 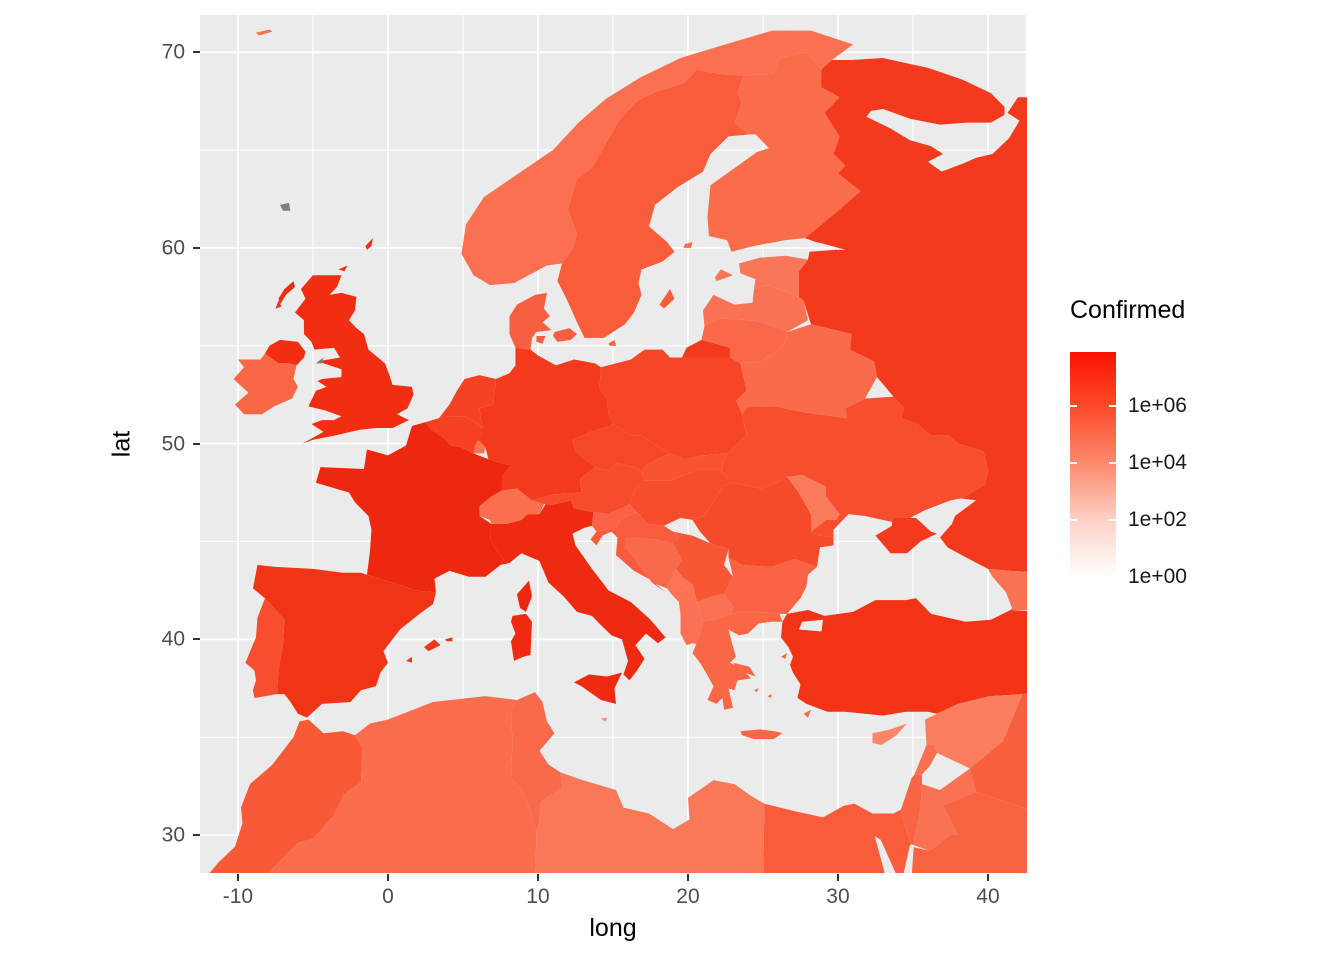 What do you see at coordinates (1157, 576) in the screenshot?
I see `legend-tick-label: 1e+00` at bounding box center [1157, 576].